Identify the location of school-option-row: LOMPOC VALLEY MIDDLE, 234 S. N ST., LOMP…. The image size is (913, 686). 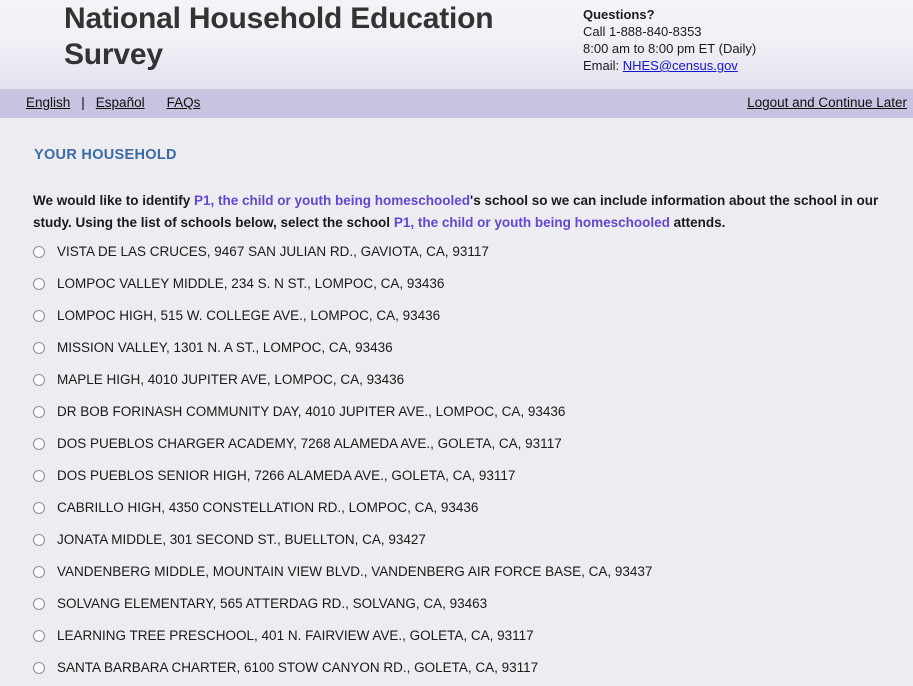
(473, 284).